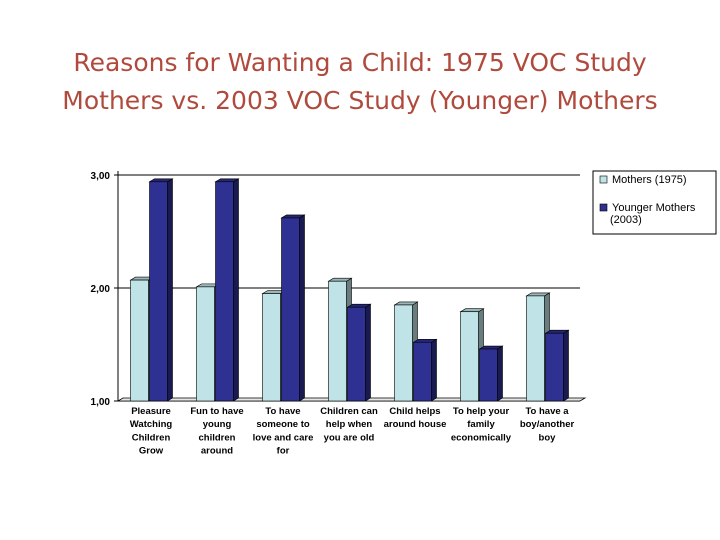 The width and height of the screenshot is (720, 540). What do you see at coordinates (205, 344) in the screenshot?
I see `bar-1975-2-front` at bounding box center [205, 344].